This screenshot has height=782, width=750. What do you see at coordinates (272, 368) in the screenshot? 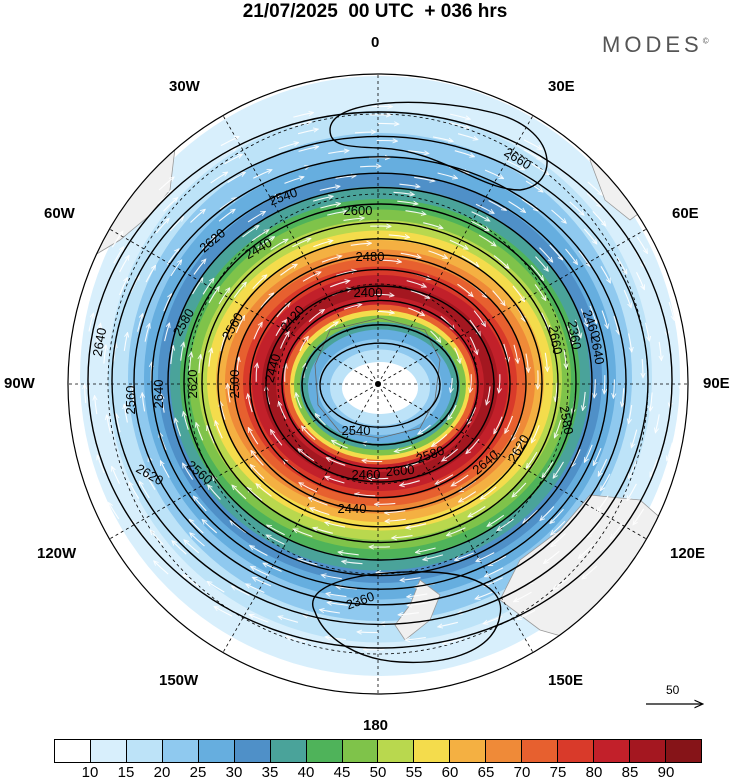
I see `contour-label: 2440` at bounding box center [272, 368].